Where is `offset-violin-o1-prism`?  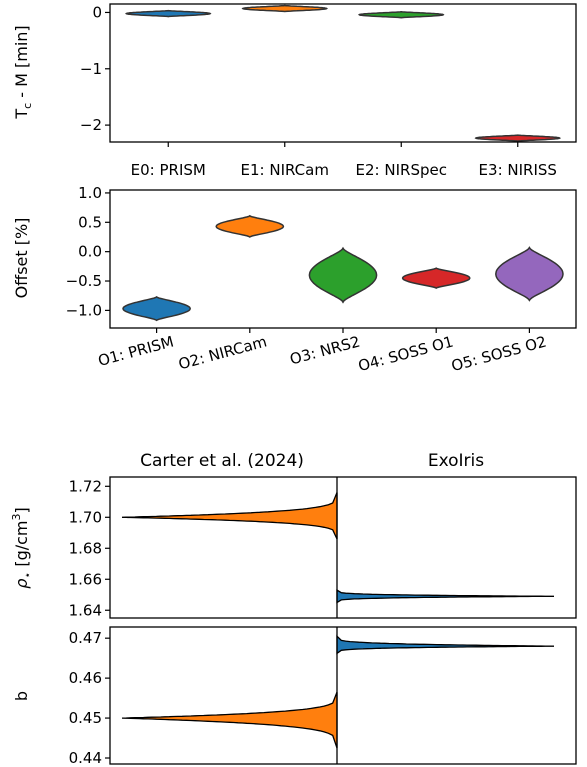
offset-violin-o1-prism is located at coordinates (156, 308).